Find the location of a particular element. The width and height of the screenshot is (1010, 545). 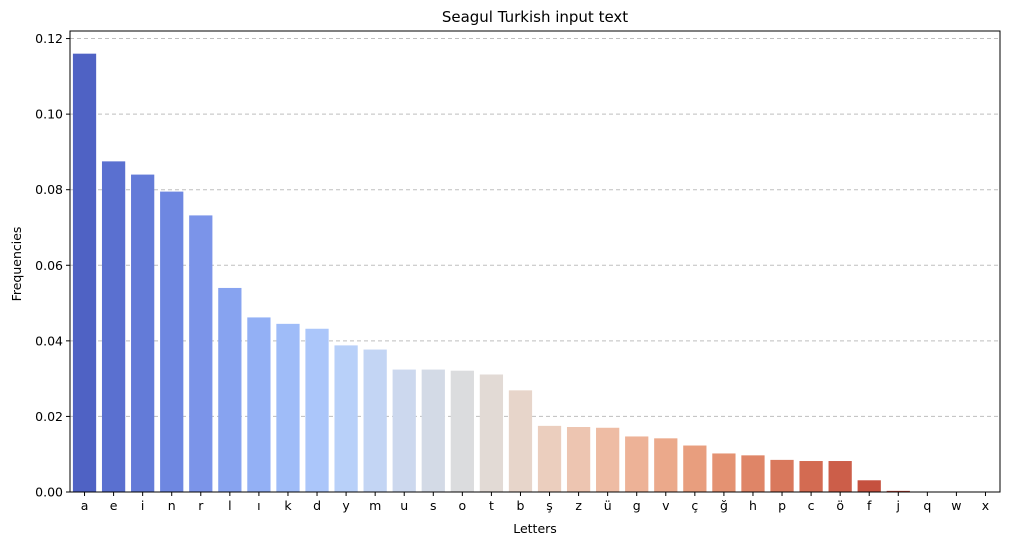

x-tick-label: l is located at coordinates (229, 505).